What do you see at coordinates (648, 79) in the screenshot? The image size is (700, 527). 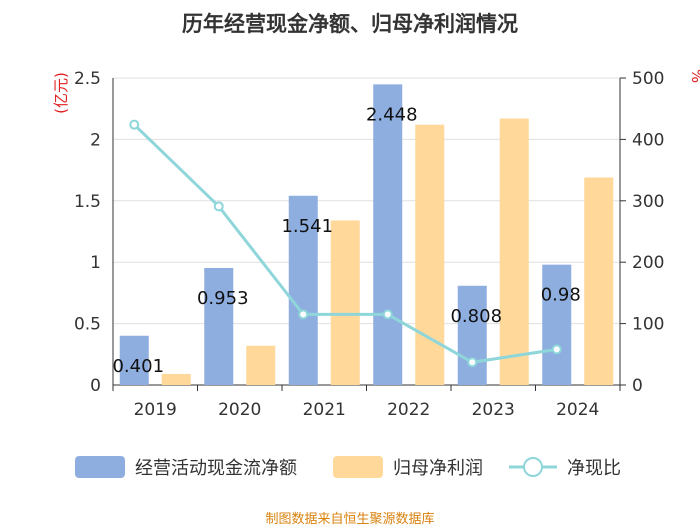 I see `y-right-tick-label: 500` at bounding box center [648, 79].